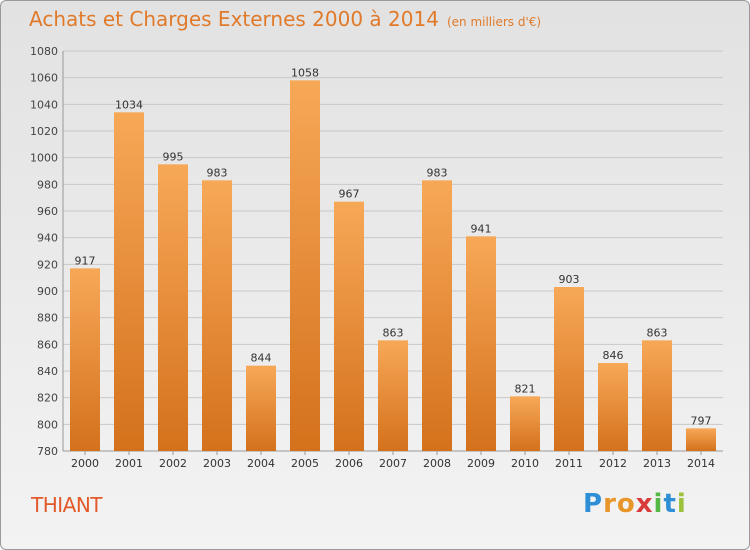  I want to click on x-tick-label: 2011, so click(569, 463).